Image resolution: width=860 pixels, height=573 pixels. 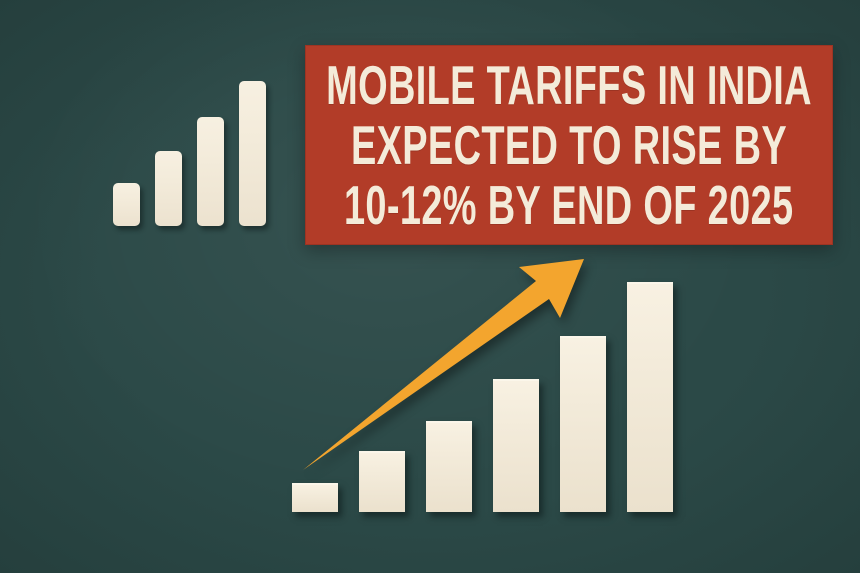 I want to click on headline-line-2: EXPECTED TO RISE BY, so click(x=569, y=145).